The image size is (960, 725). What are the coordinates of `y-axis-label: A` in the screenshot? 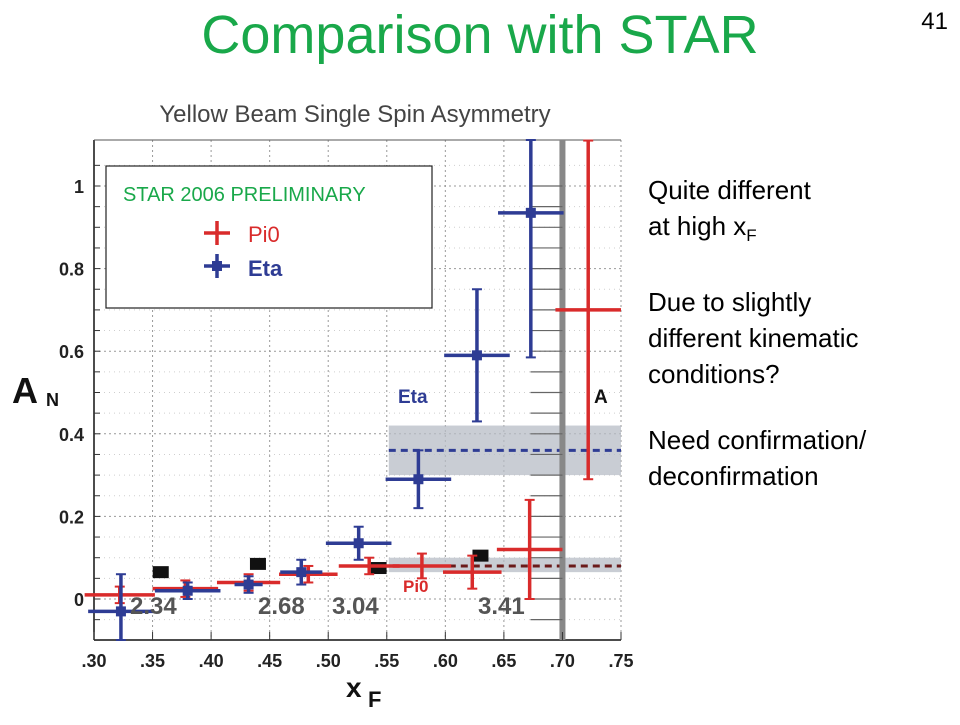 It's located at (25, 390).